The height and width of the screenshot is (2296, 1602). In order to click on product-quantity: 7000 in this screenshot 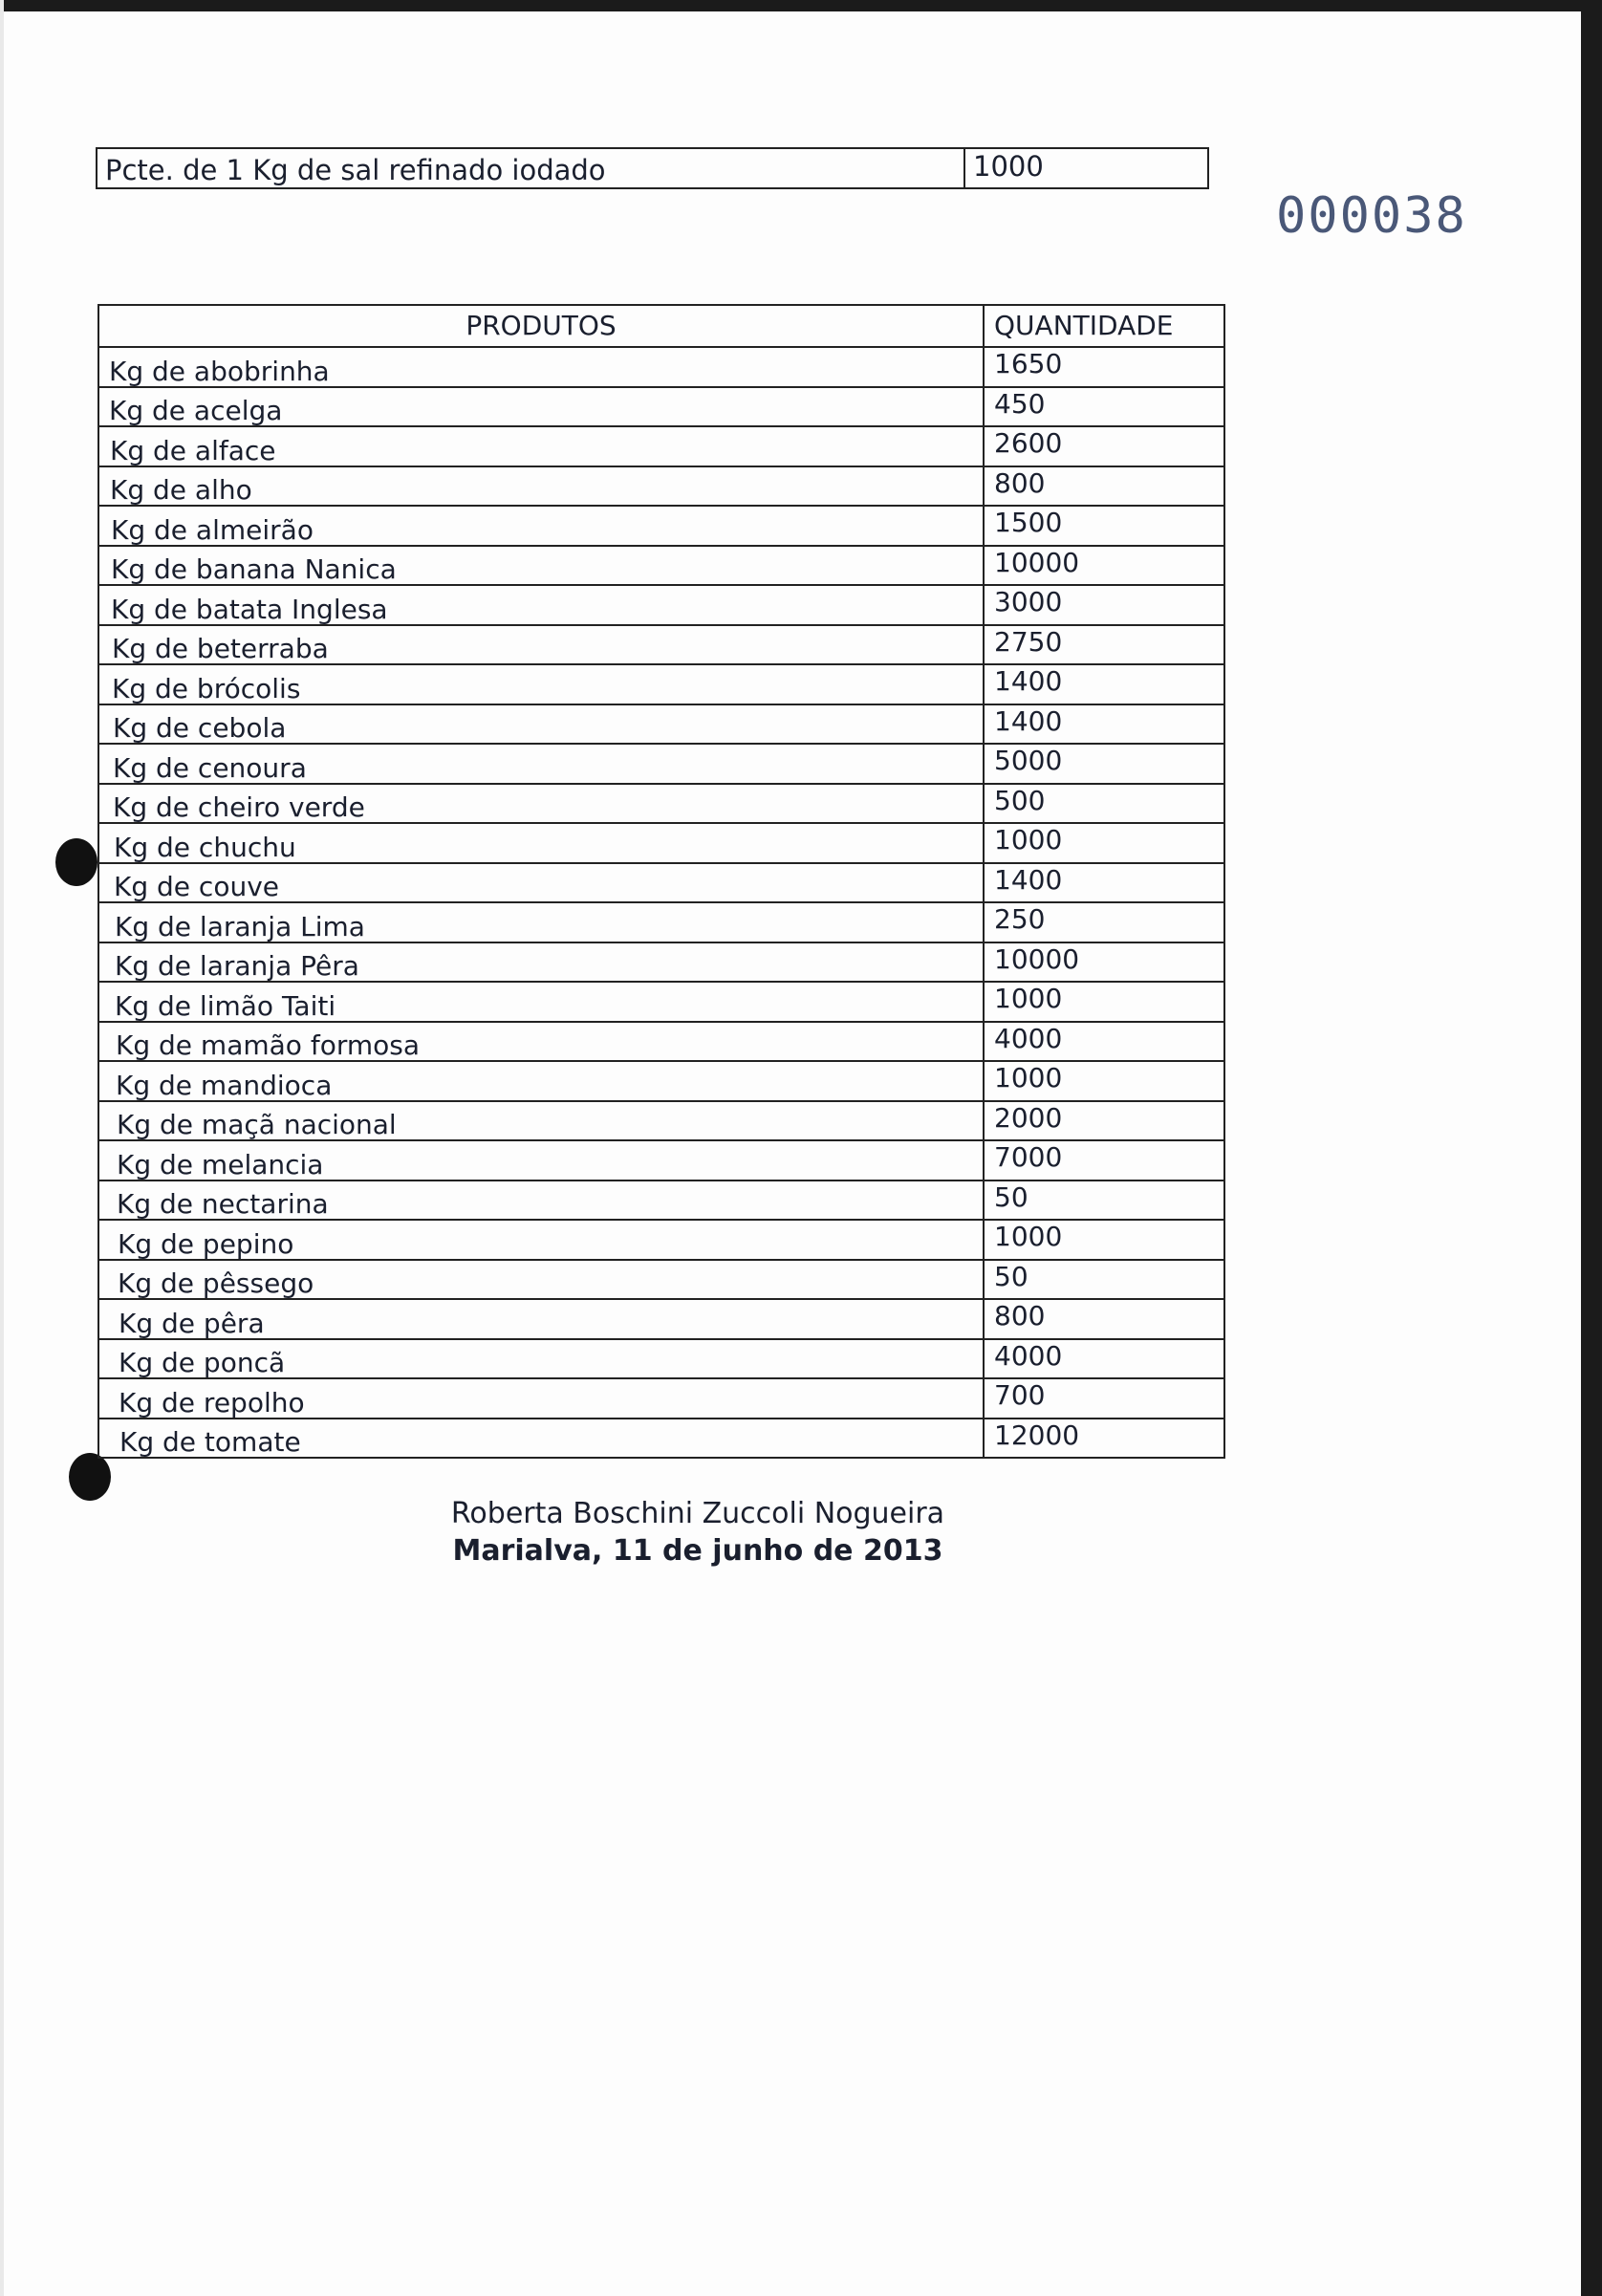, I will do `click(1104, 1160)`.